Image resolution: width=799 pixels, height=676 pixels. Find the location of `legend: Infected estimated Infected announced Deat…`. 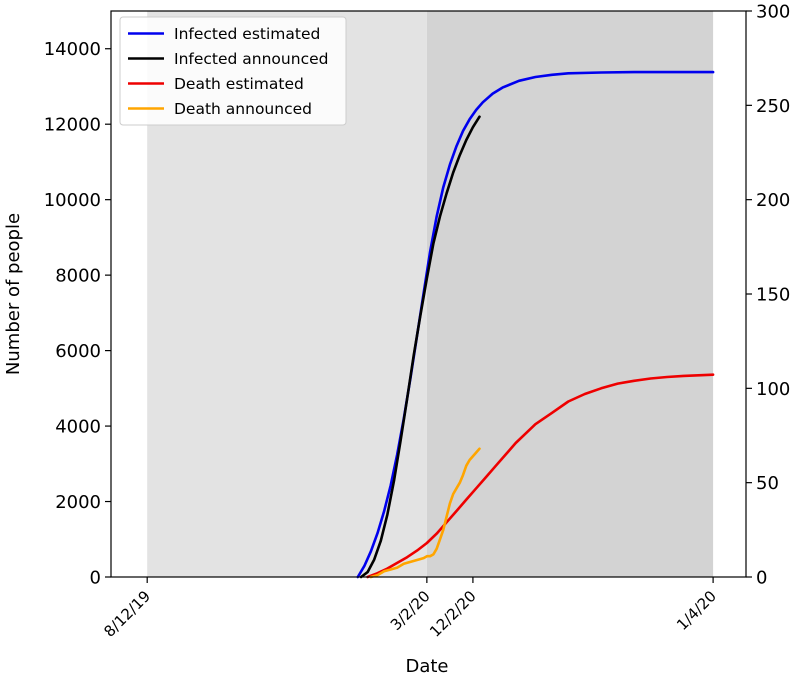

legend: Infected estimated Infected announced Deat… is located at coordinates (233, 71).